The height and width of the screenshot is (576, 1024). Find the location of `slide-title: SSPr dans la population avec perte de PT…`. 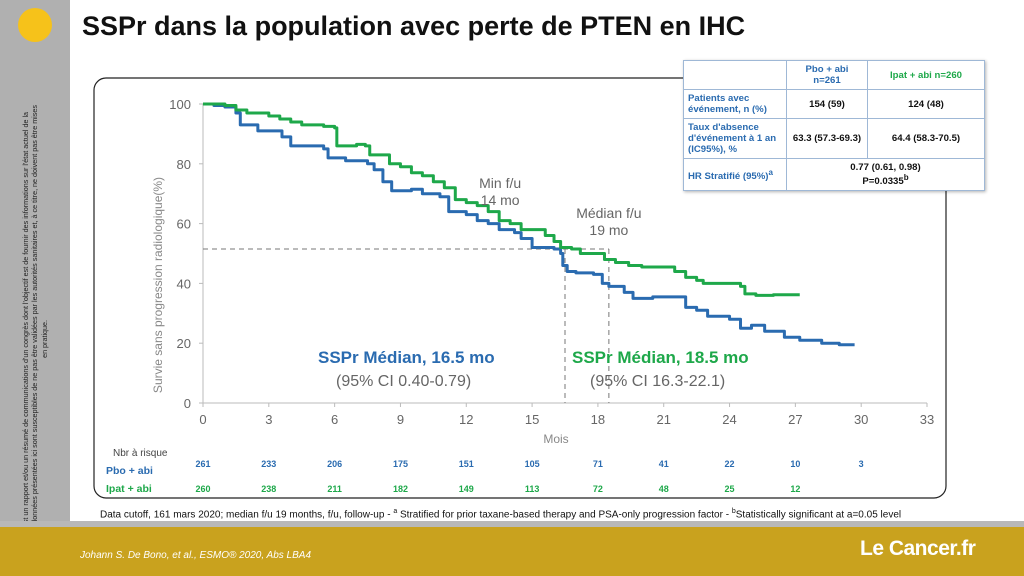

slide-title: SSPr dans la population avec perte de PT… is located at coordinates (414, 26).